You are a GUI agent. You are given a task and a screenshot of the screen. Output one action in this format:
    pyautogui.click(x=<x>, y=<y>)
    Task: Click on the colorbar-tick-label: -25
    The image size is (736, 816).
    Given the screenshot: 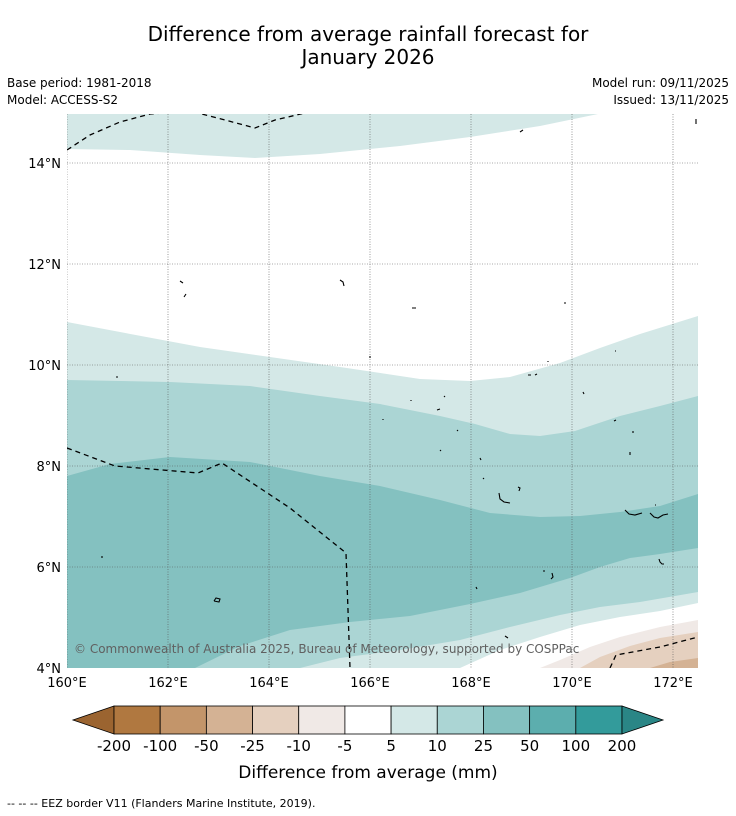 What is the action you would take?
    pyautogui.click(x=252, y=746)
    